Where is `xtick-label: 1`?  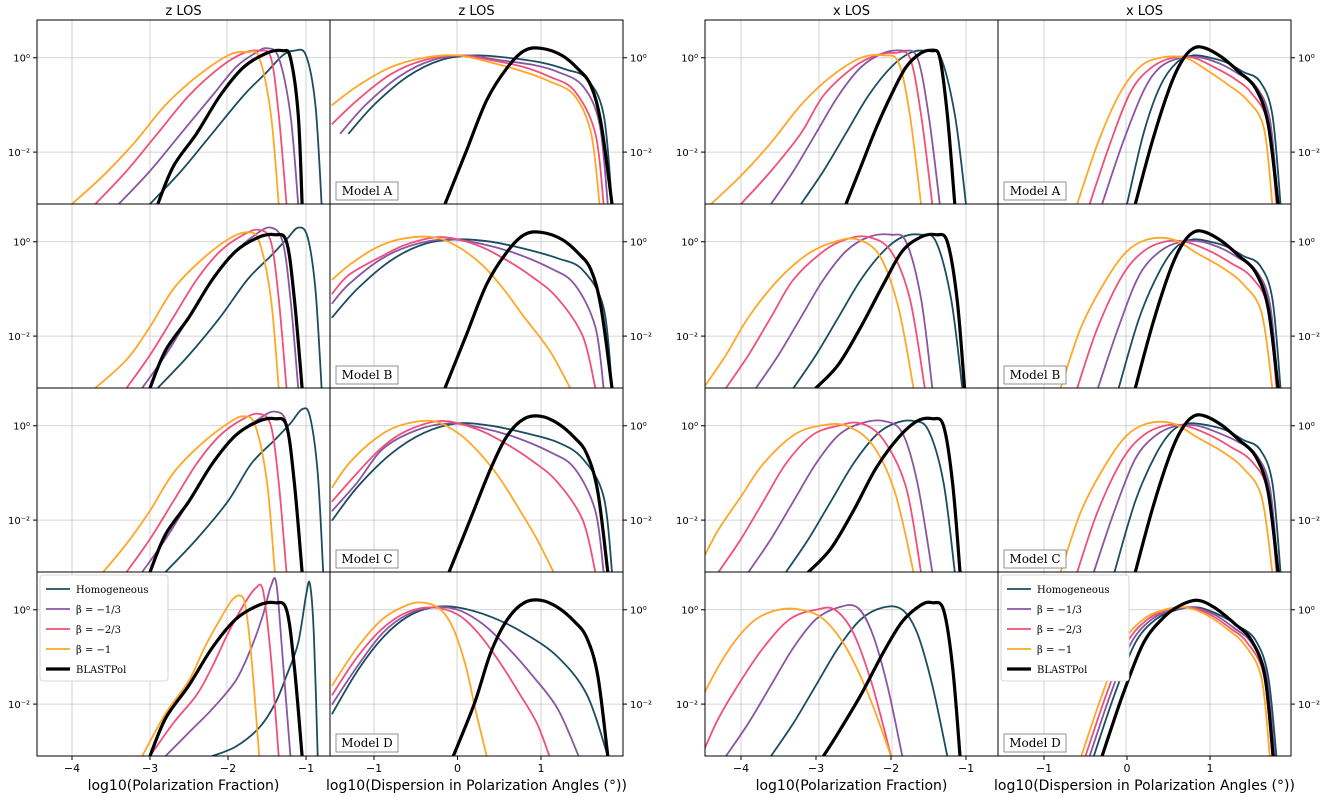 xtick-label: 1 is located at coordinates (541, 768).